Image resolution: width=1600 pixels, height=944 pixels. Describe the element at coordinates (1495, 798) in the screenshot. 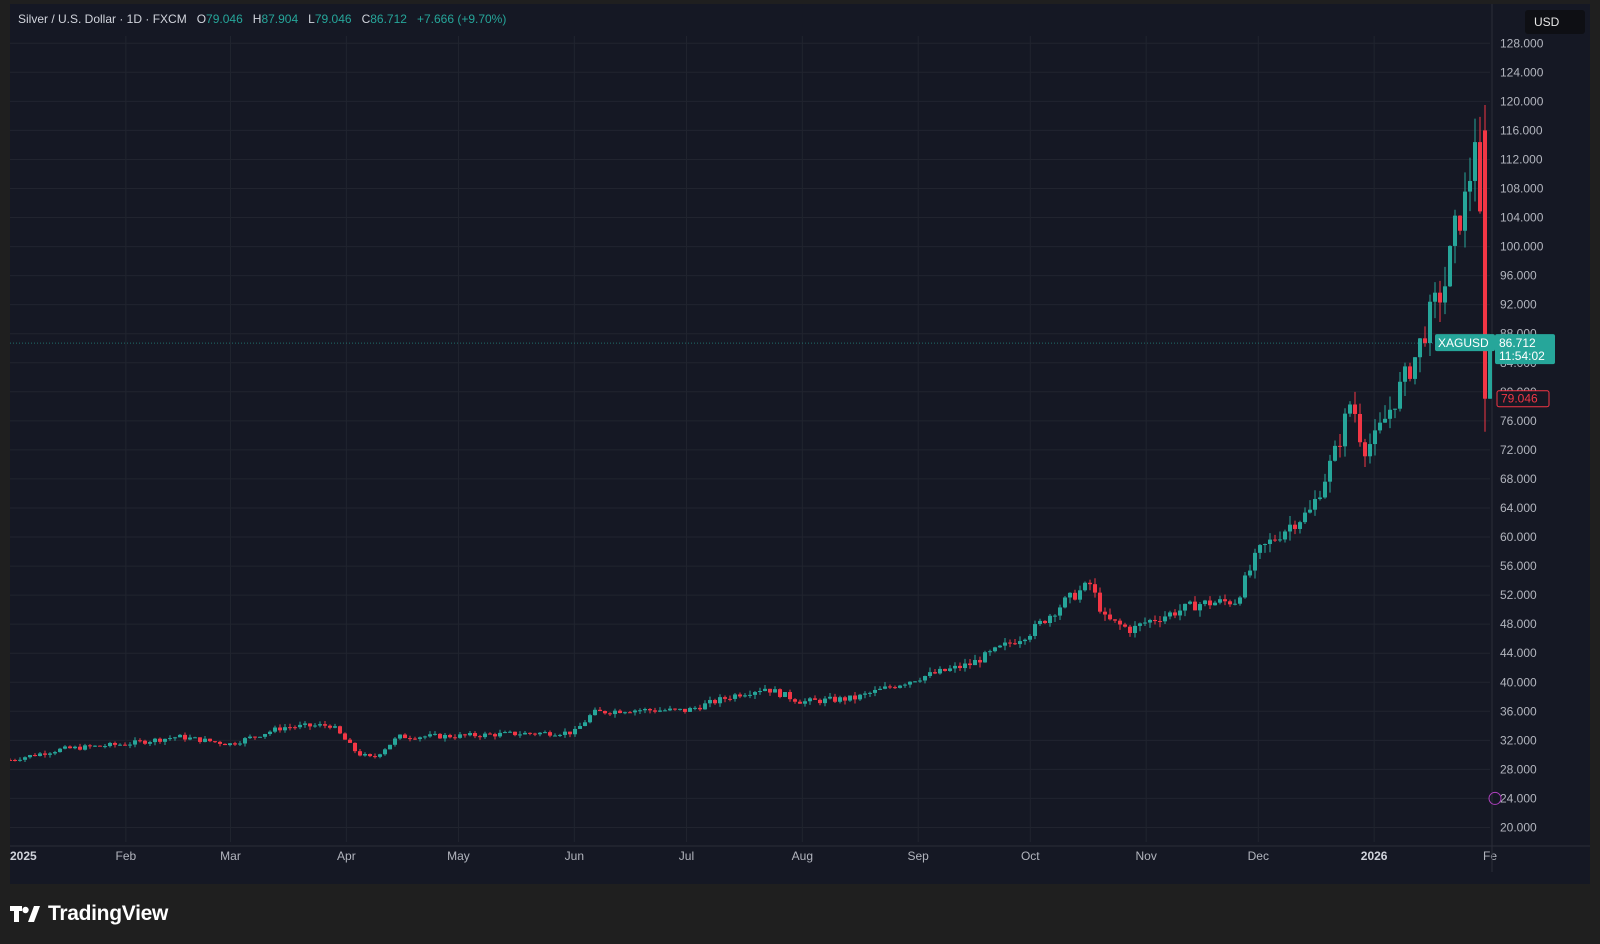

I see `alert-marker-icon` at that location.